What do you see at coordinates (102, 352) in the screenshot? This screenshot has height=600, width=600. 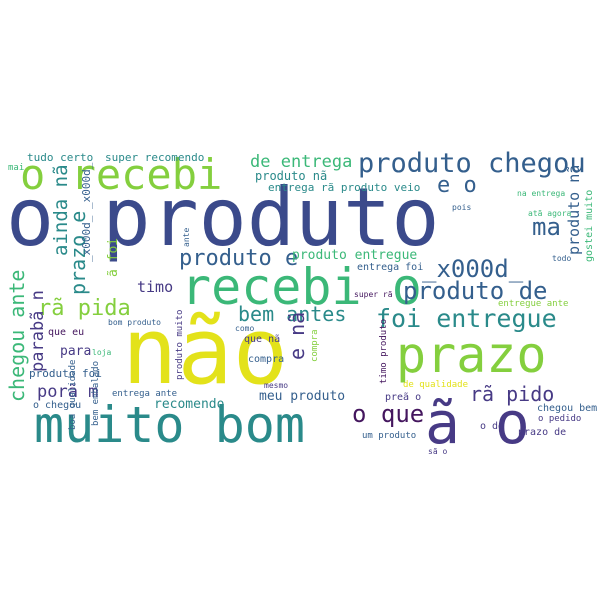 I see `word-loja: loja` at bounding box center [102, 352].